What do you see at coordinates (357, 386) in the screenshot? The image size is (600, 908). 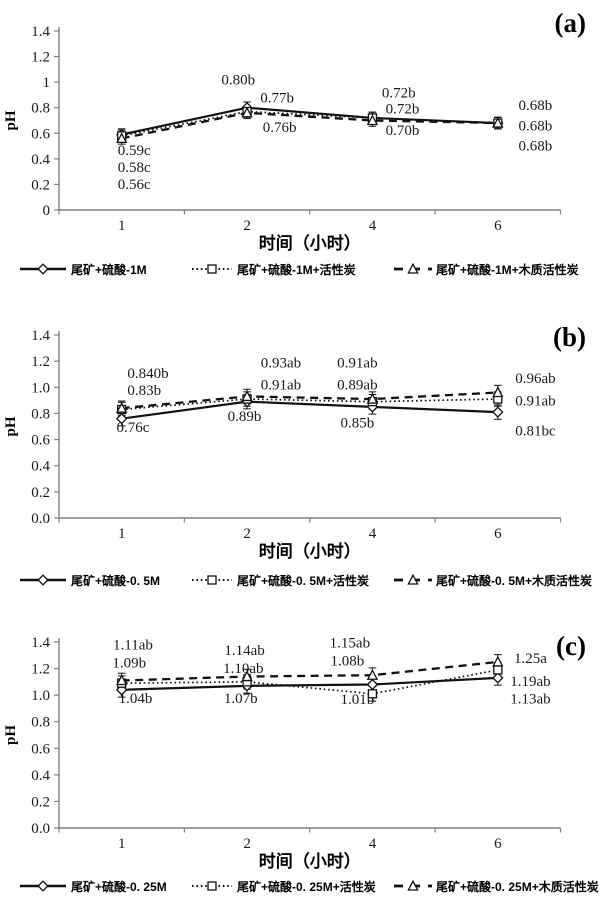 I see `data-label: 0.89ab` at bounding box center [357, 386].